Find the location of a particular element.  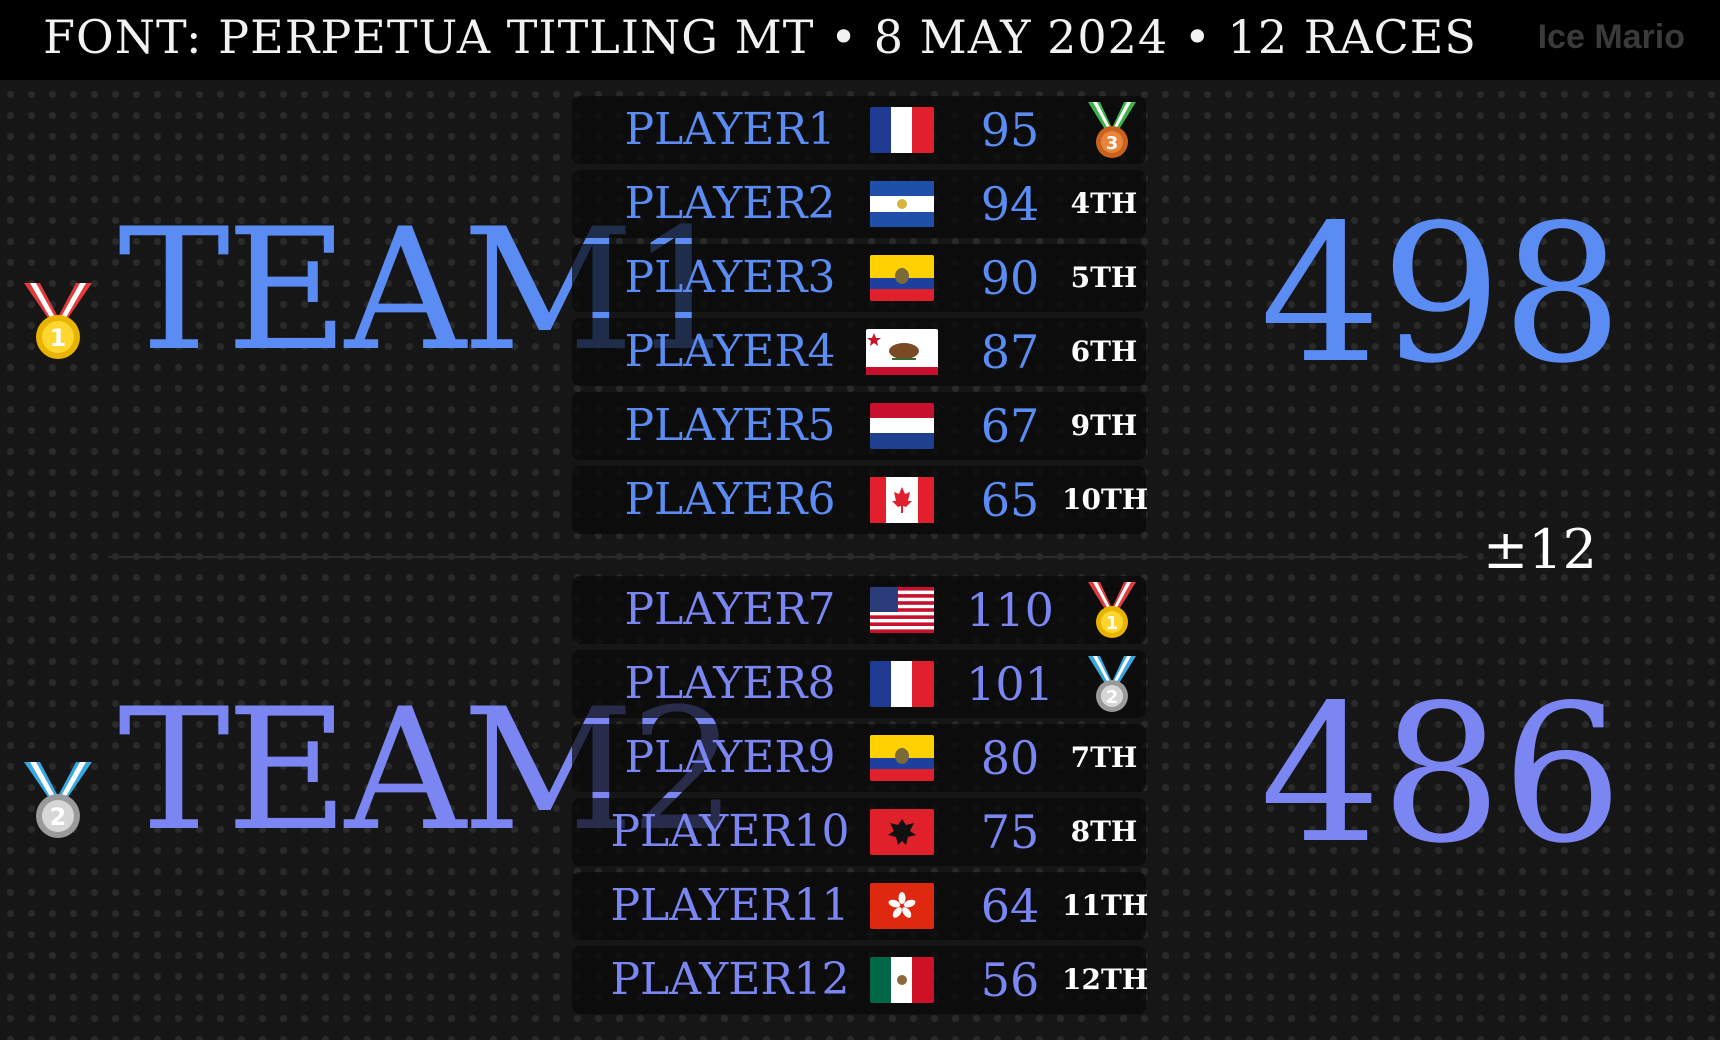

place-label: 12TH is located at coordinates (1105, 979).